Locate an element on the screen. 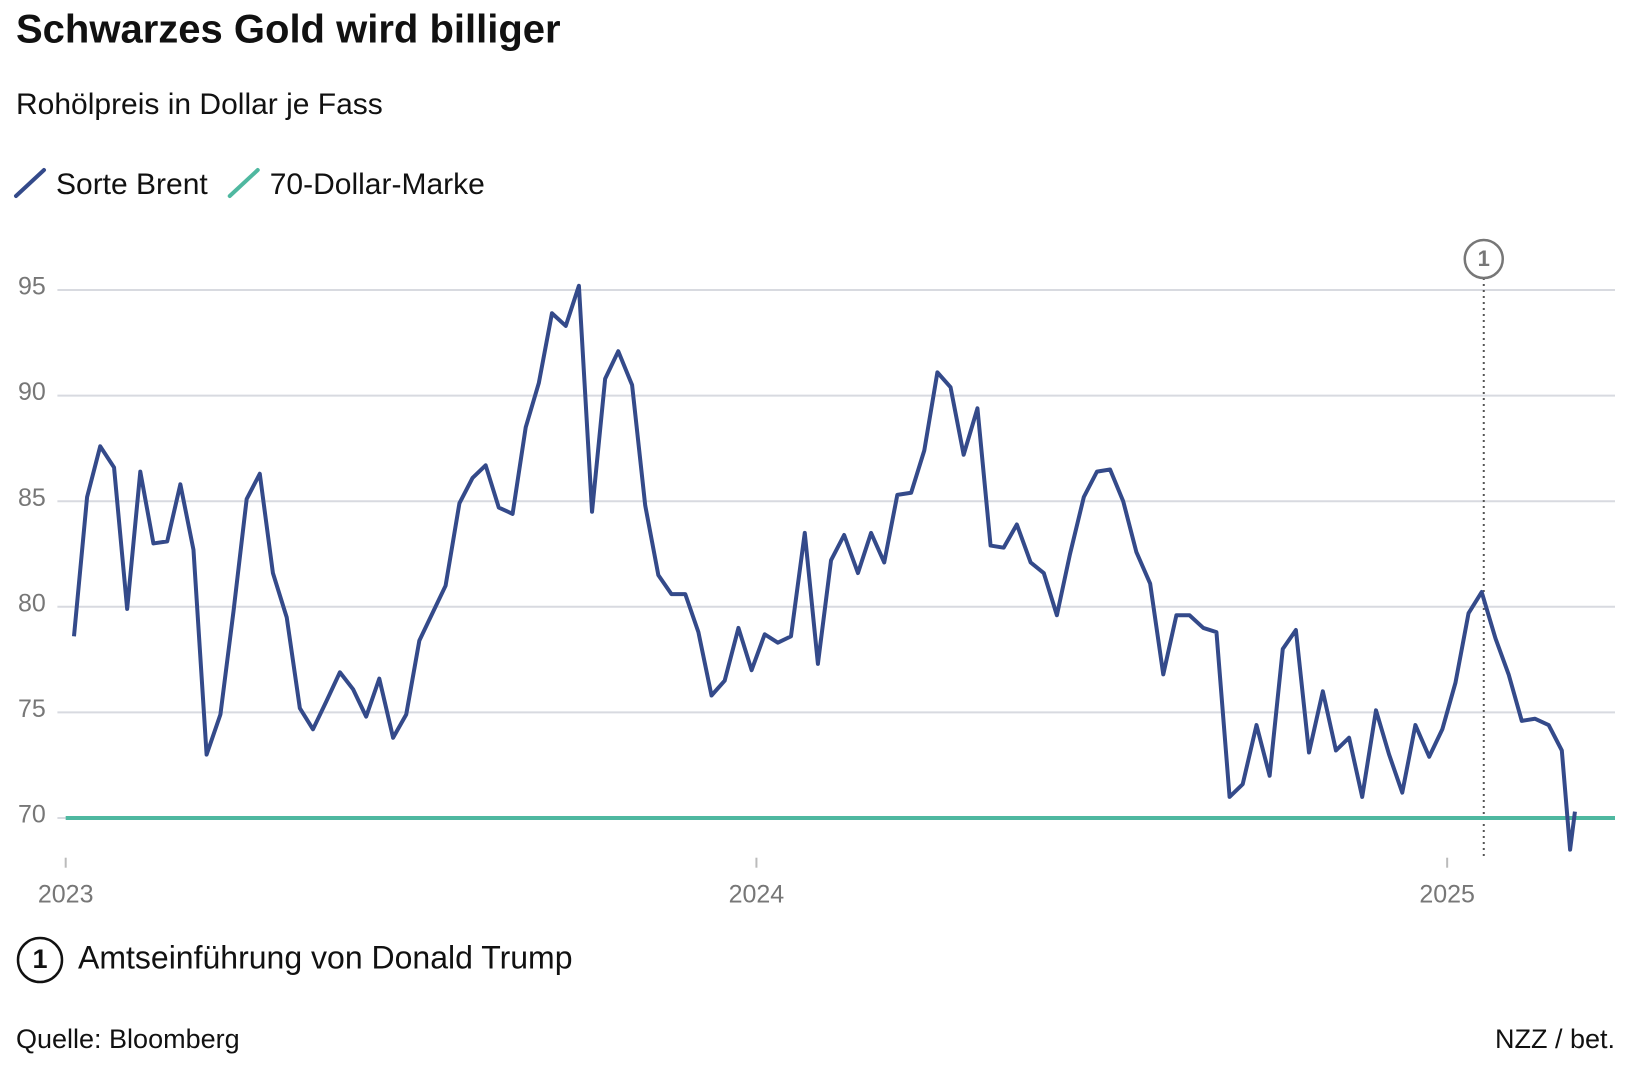 This screenshot has height=1075, width=1636. footnote-text: Amtseinführung von Donald Trump is located at coordinates (325, 957).